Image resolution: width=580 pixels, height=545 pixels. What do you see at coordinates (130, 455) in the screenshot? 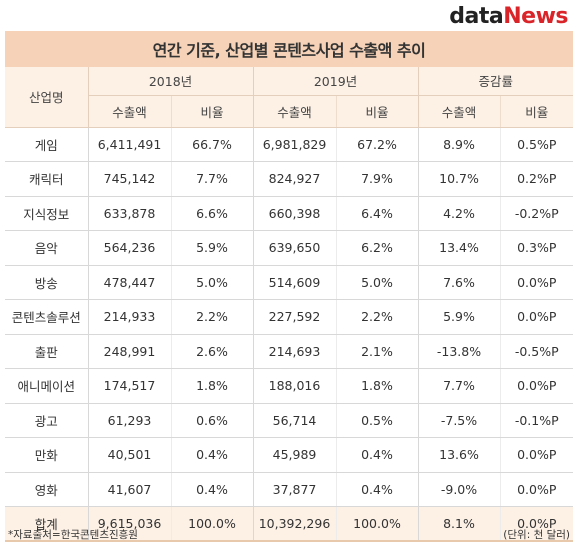
I see `export-2018: 40,501` at bounding box center [130, 455].